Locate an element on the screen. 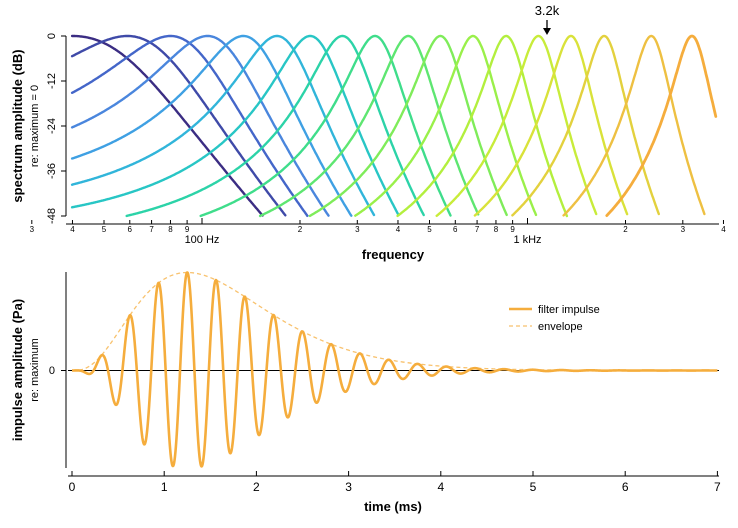  spectrum-y-label: spectrum amplitude (dB) is located at coordinates (17, 125).